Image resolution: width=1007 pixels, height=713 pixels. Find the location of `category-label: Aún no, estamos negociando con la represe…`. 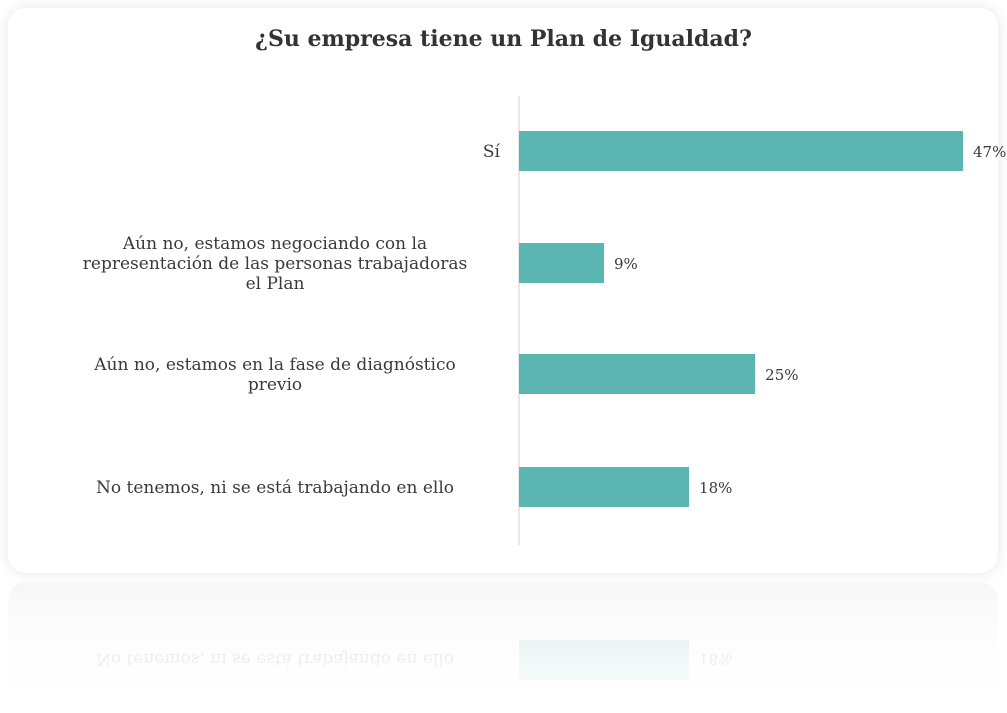

category-label: Aún no, estamos negociando con la represe… is located at coordinates (275, 264).